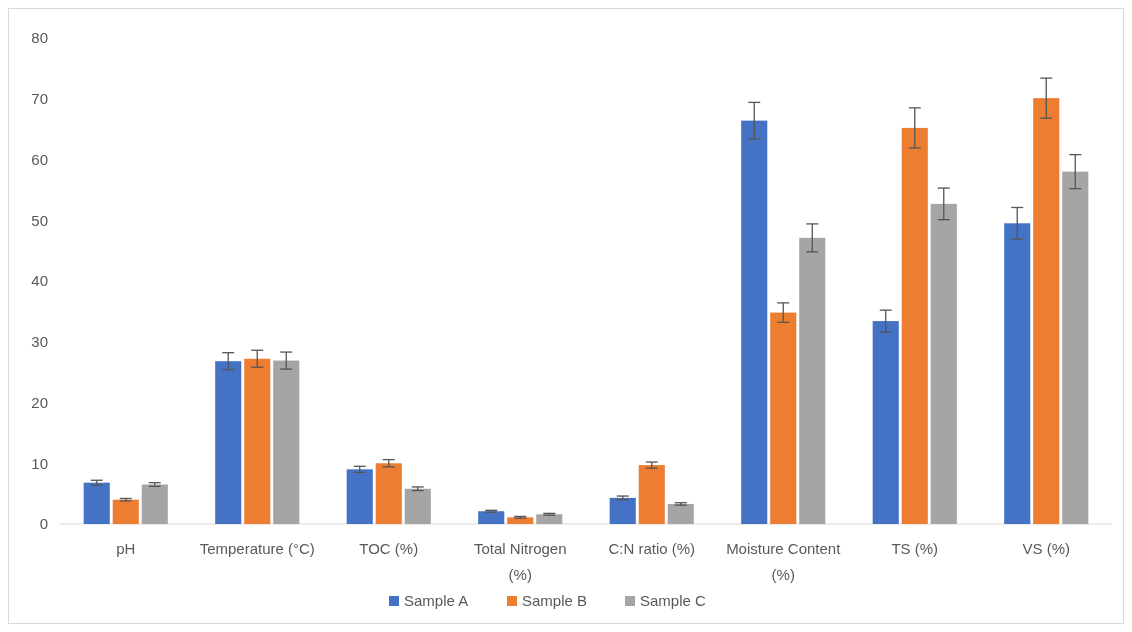 This screenshot has width=1132, height=632. I want to click on x-tick-label: Moisture Content (%), so click(784, 561).